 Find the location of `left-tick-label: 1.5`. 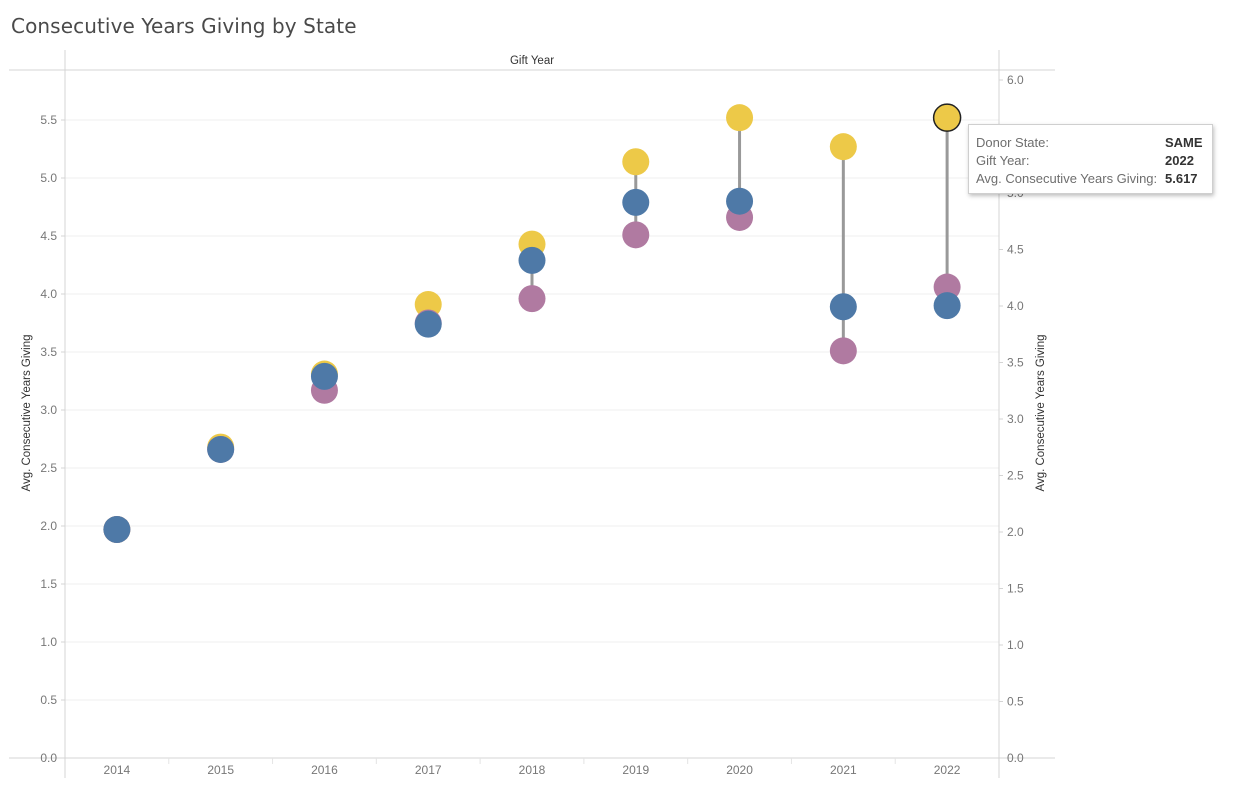

left-tick-label: 1.5 is located at coordinates (48, 584).